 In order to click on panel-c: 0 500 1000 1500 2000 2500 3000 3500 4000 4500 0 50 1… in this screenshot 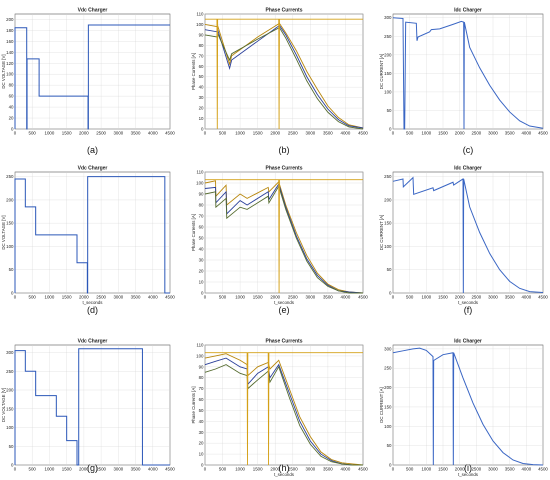, I will do `click(463, 82)`.